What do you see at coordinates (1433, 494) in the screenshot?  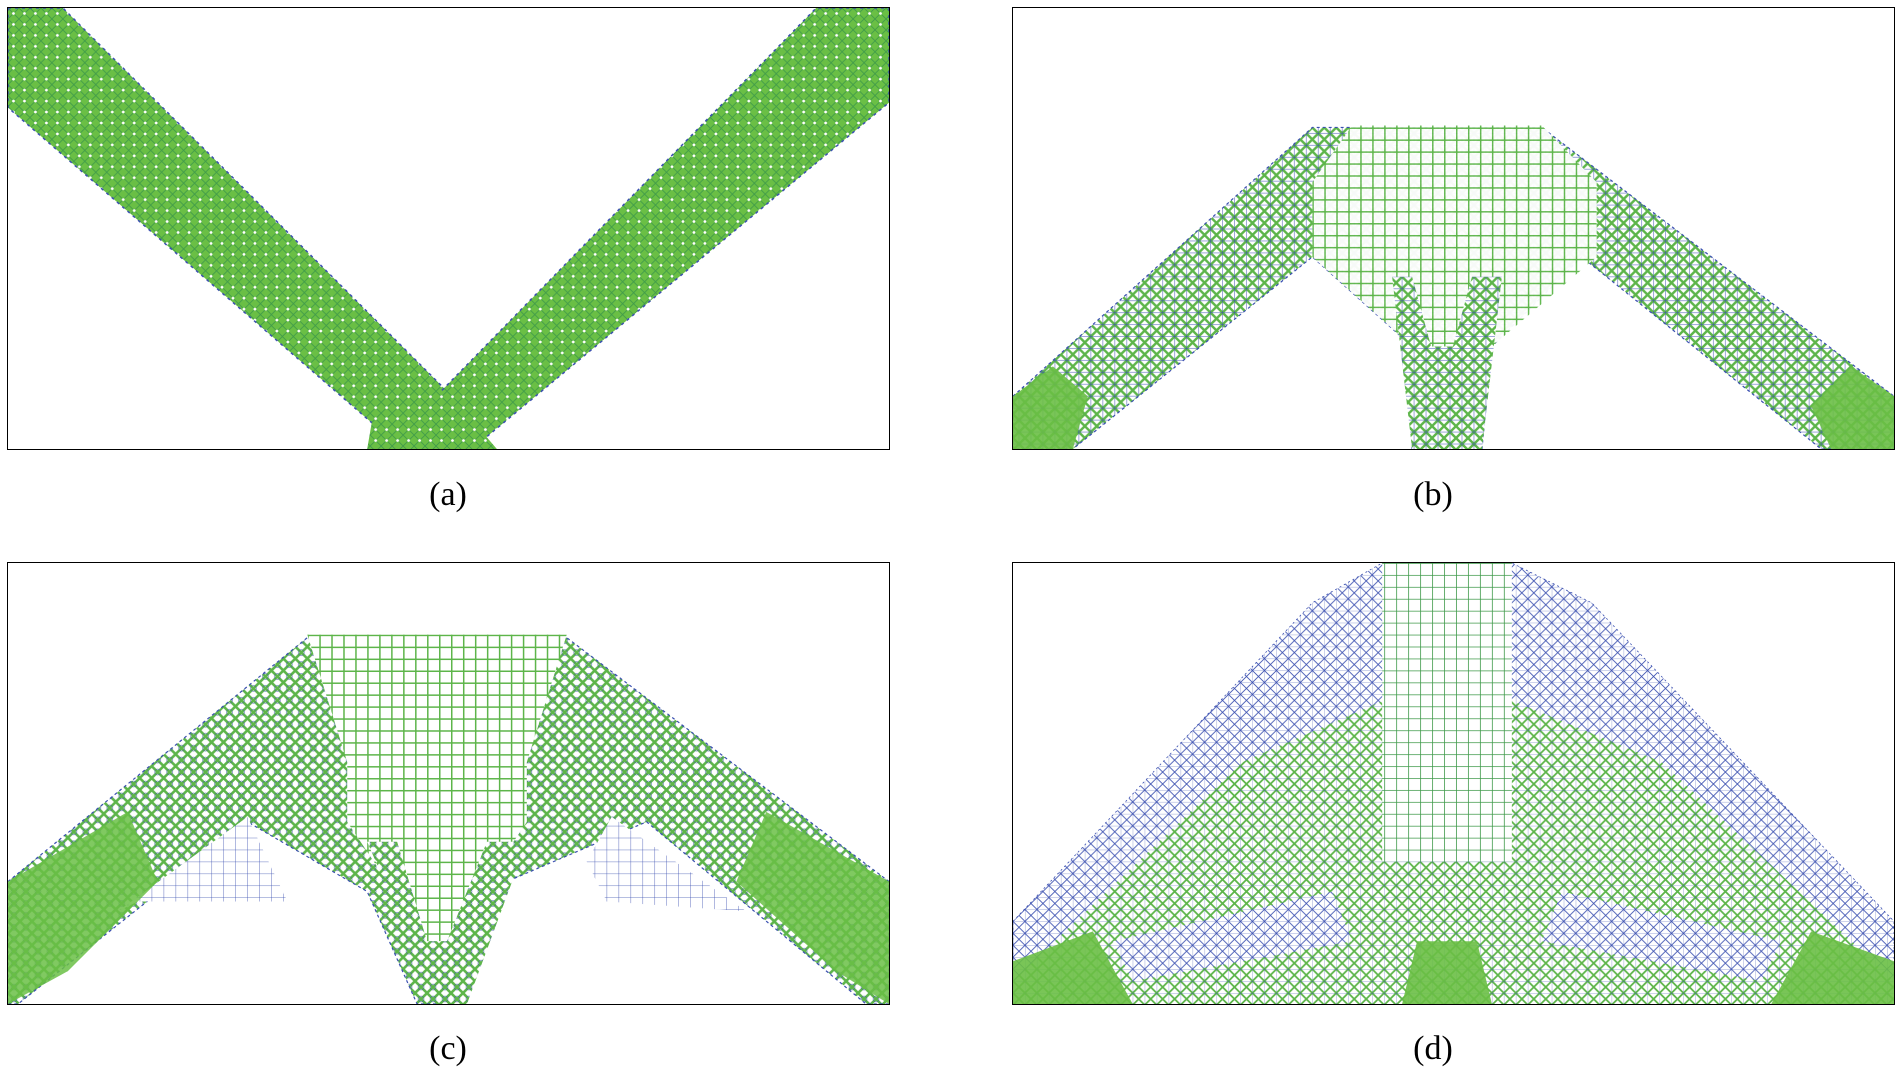 I see `caption-b: (b)` at bounding box center [1433, 494].